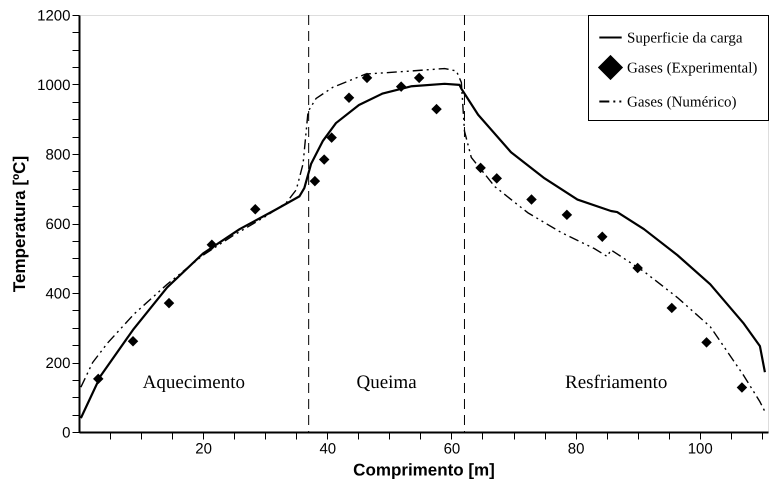 Image resolution: width=769 pixels, height=494 pixels. Describe the element at coordinates (327, 449) in the screenshot. I see `x-tick-label: 40` at that location.